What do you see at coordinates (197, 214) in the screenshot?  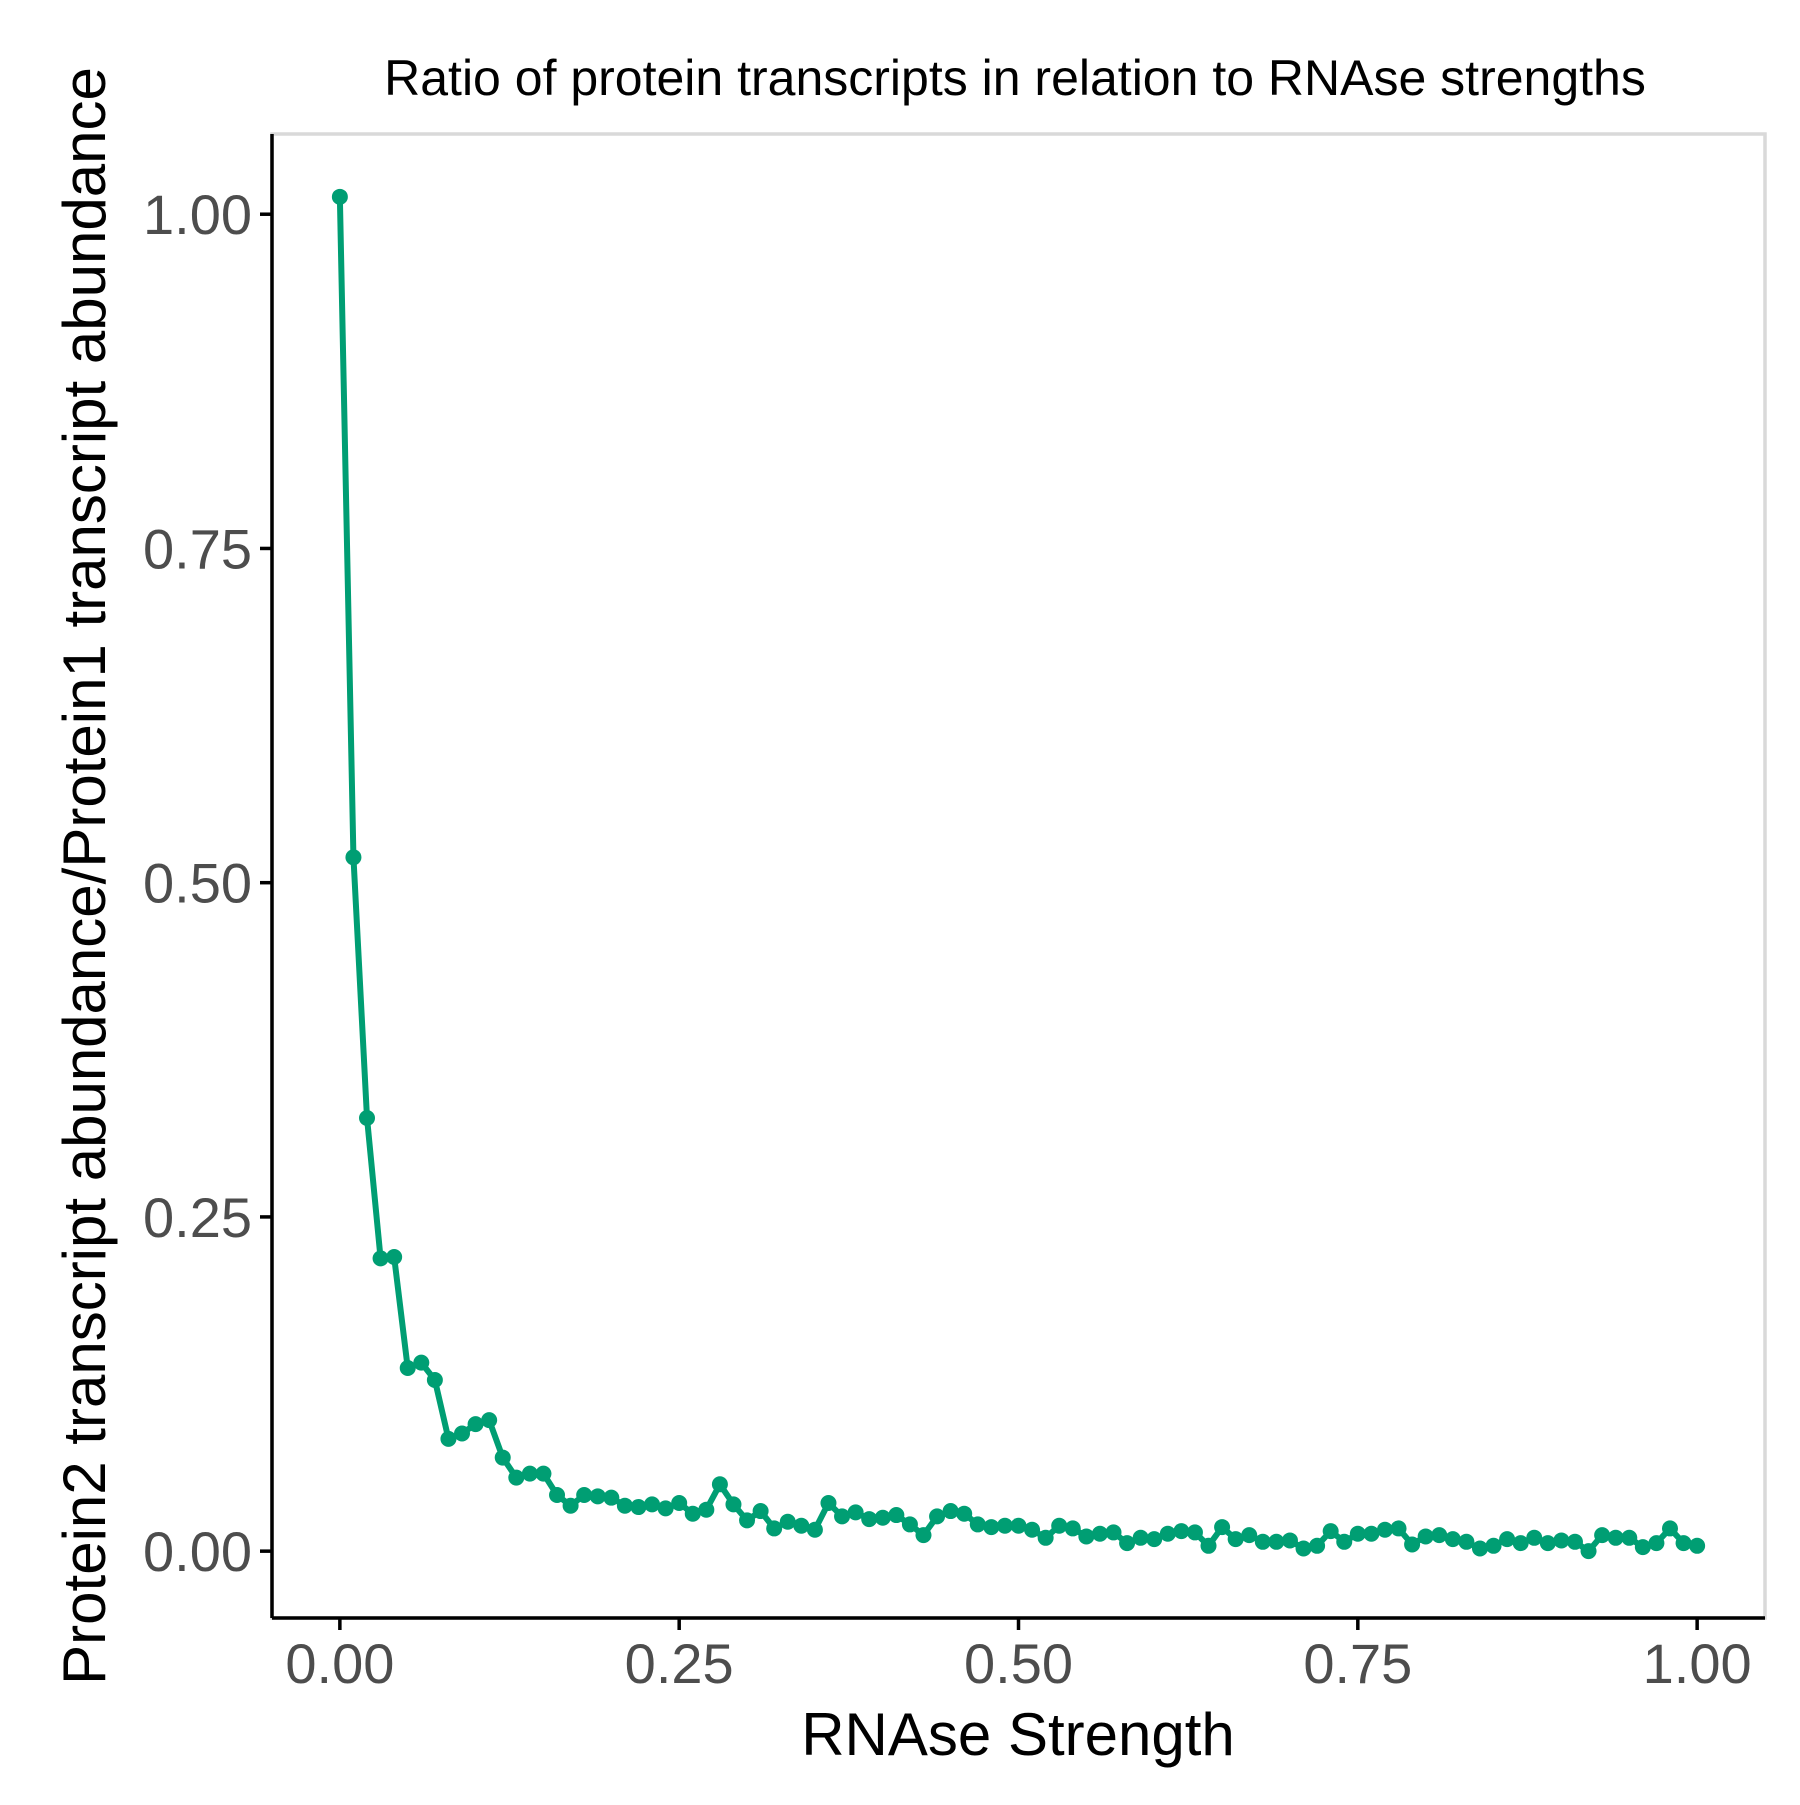 I see `y-tick-label: 1.00` at bounding box center [197, 214].